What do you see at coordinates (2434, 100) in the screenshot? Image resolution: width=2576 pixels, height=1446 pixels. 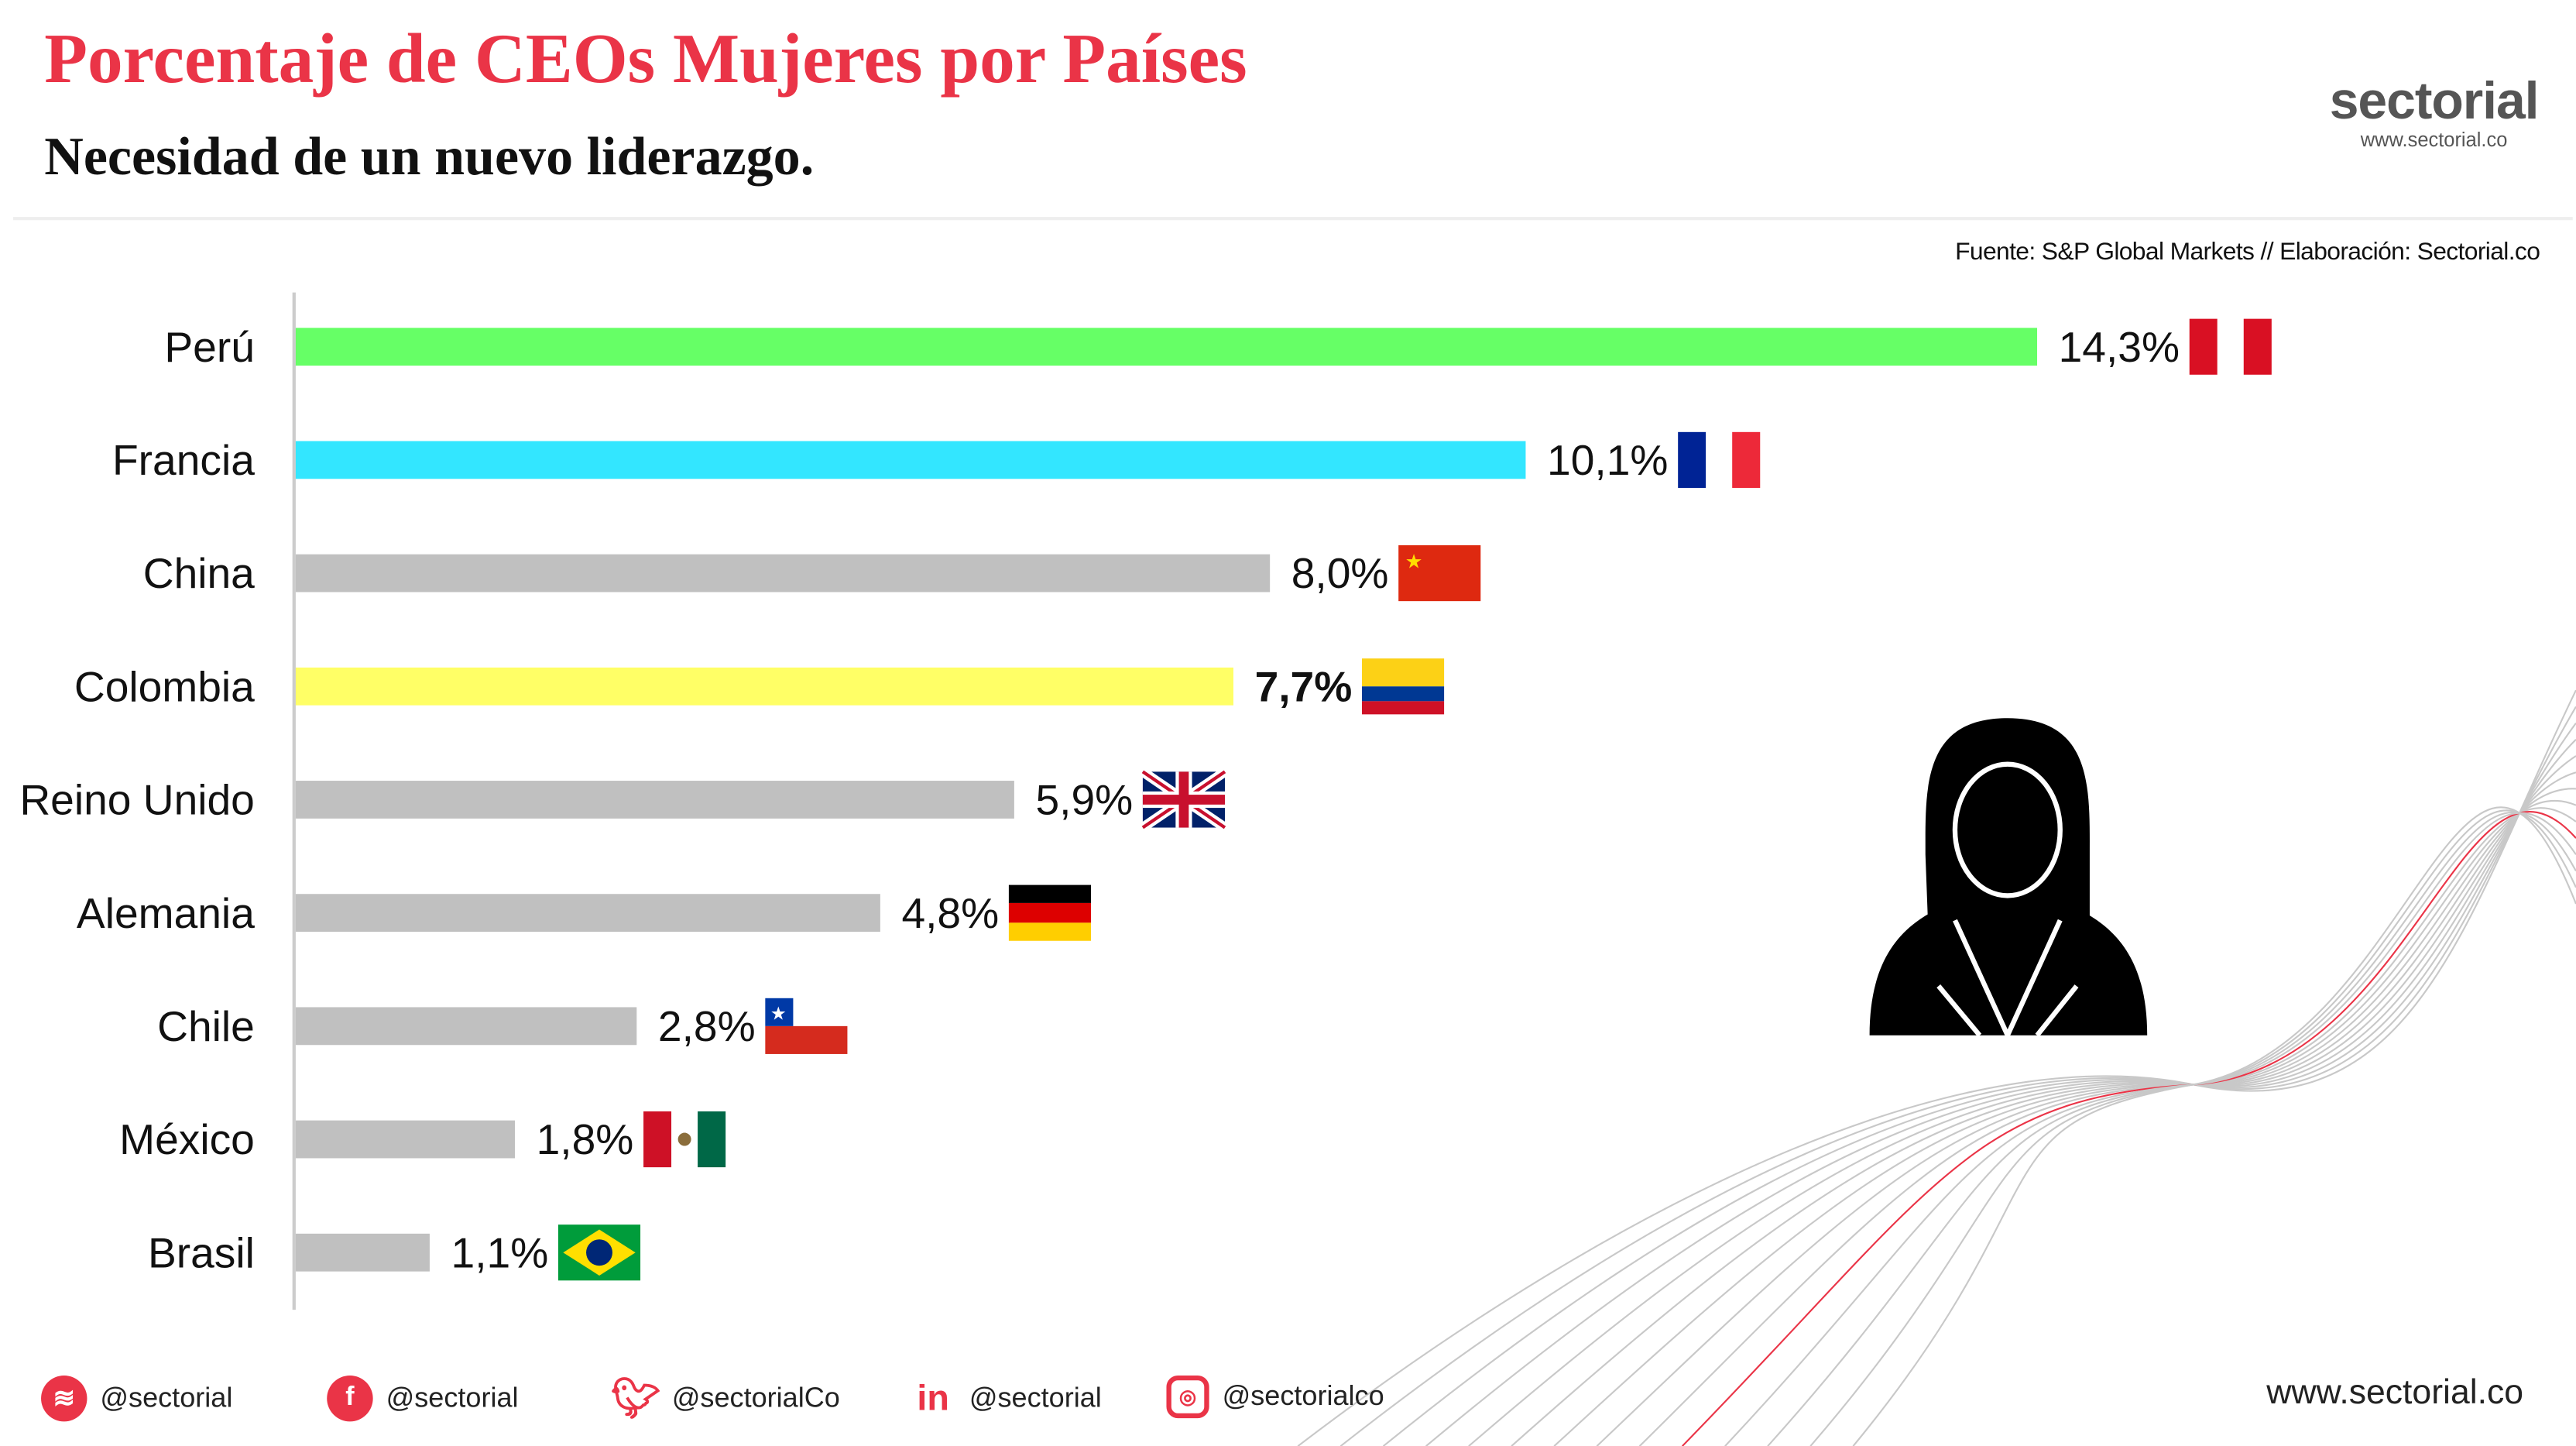 I see `logo-name: sectorial` at bounding box center [2434, 100].